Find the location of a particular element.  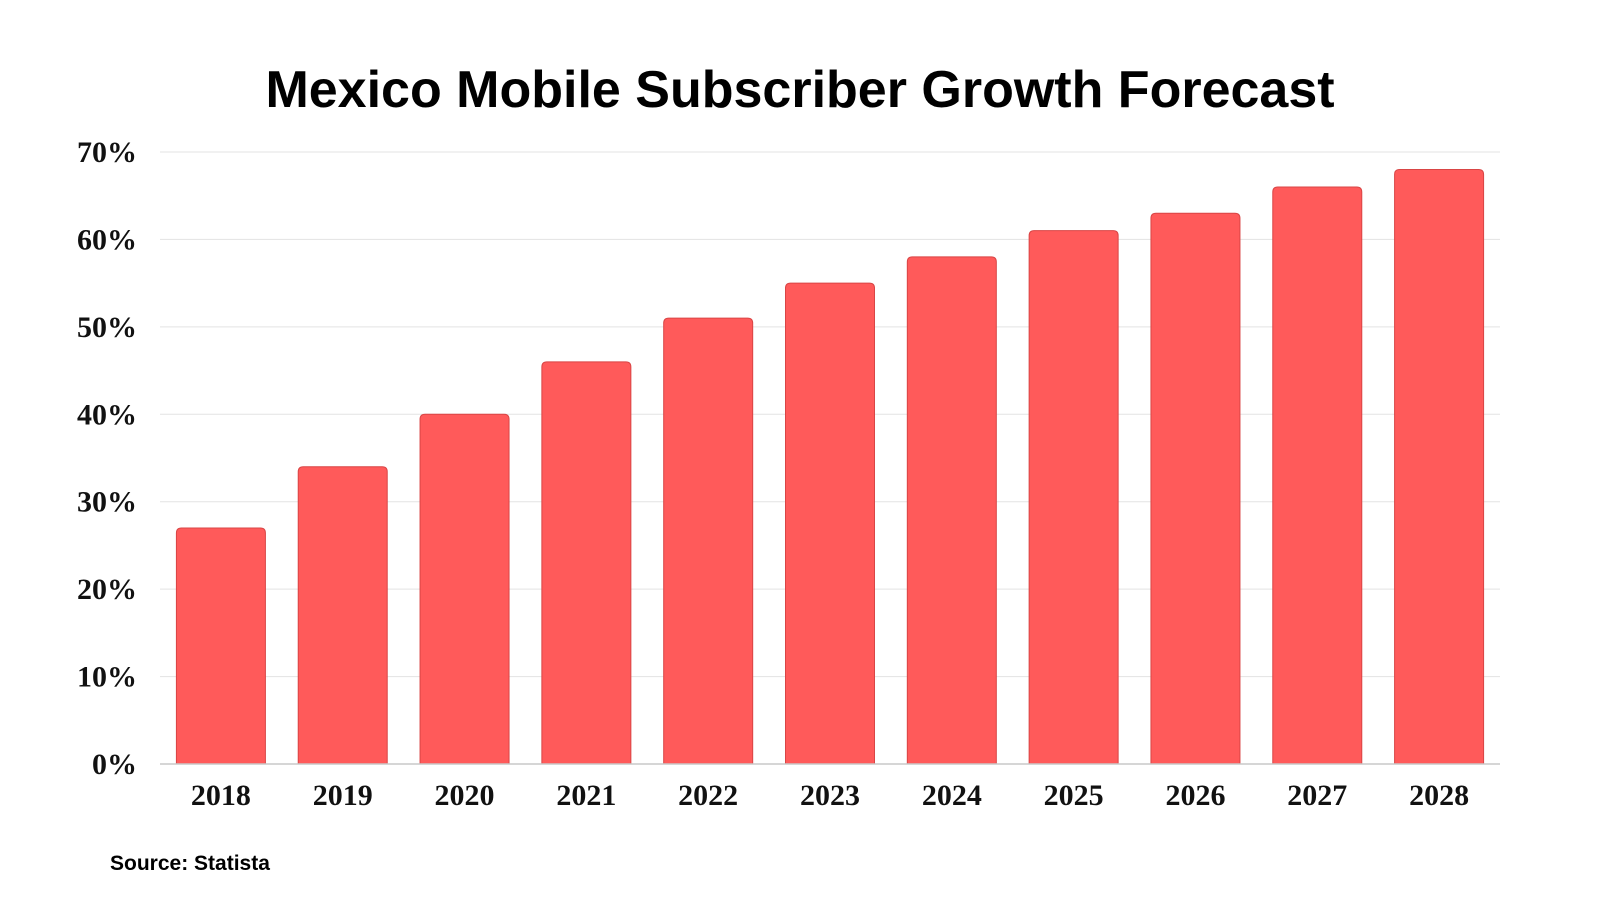

x-tick-label: 2025 is located at coordinates (1074, 795).